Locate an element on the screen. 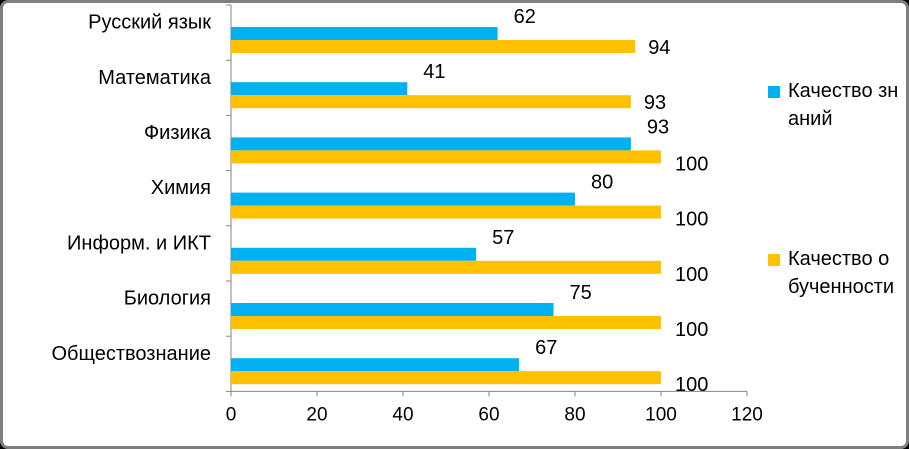  x-tick-label: 100 is located at coordinates (661, 414).